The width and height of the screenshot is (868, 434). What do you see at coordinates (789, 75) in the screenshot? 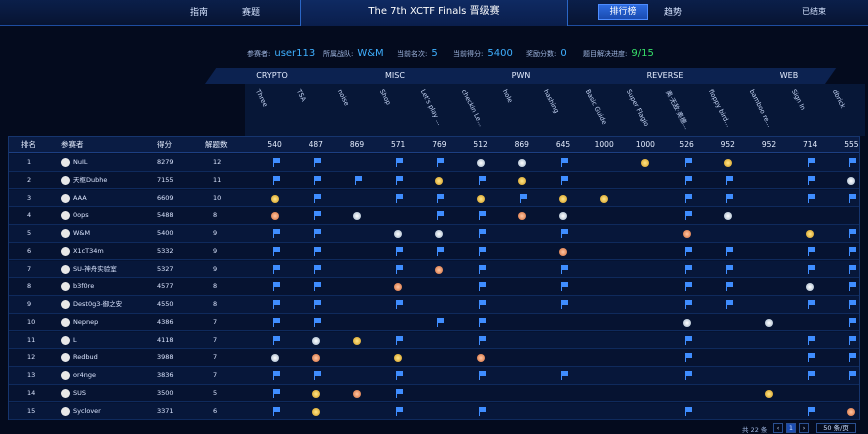
I see `category-web: WEB` at bounding box center [789, 75].